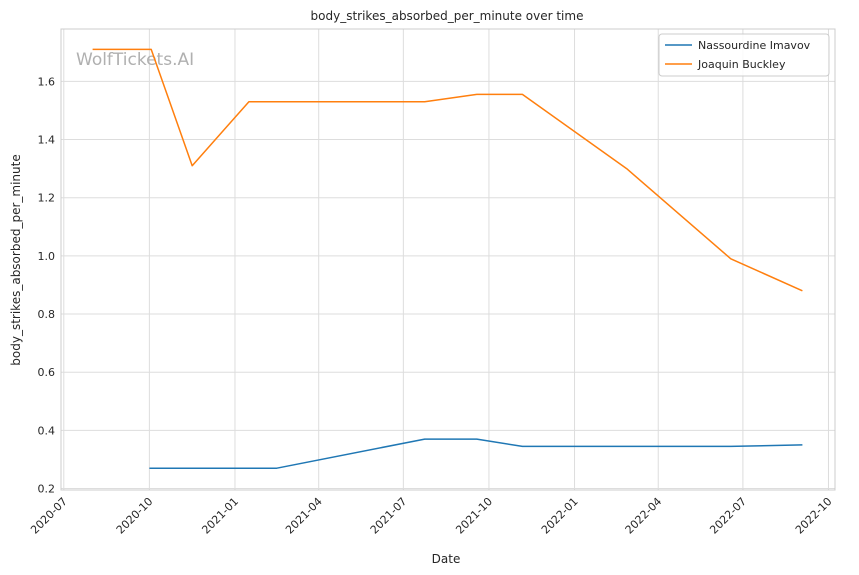 This screenshot has height=575, width=859. What do you see at coordinates (135, 516) in the screenshot?
I see `x-tick-label: 2020-10` at bounding box center [135, 516].